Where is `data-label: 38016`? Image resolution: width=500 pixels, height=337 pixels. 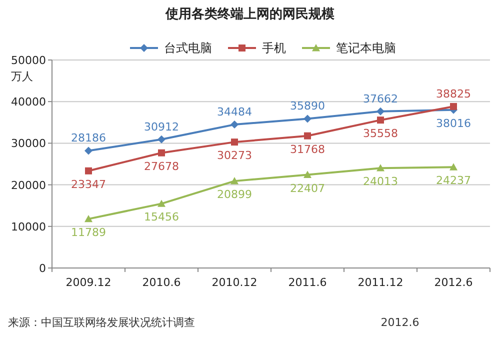 data-label: 38016 is located at coordinates (453, 123).